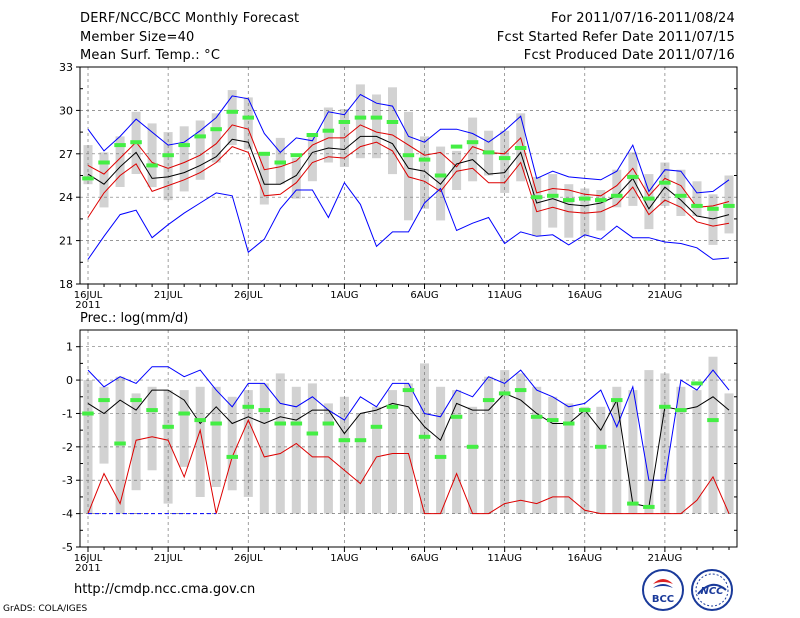 The height and width of the screenshot is (618, 800). Describe the element at coordinates (615, 37) in the screenshot. I see `forecast-started: Fcst Started Refer Date 2011/07/15` at that location.